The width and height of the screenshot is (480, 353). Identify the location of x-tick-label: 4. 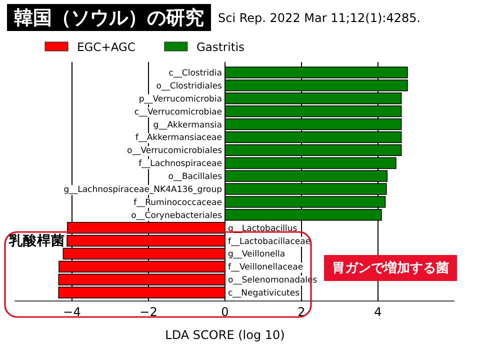
(378, 312).